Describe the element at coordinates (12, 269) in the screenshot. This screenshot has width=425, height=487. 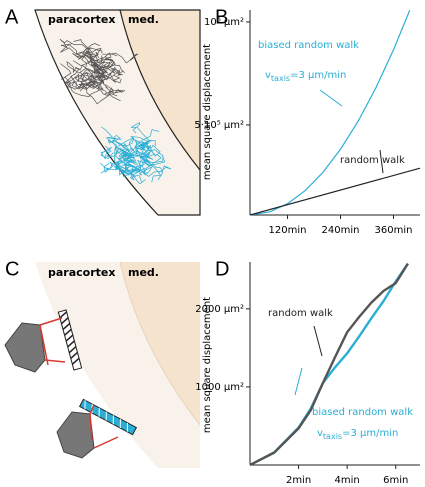
I see `panel-letter: C` at that location.